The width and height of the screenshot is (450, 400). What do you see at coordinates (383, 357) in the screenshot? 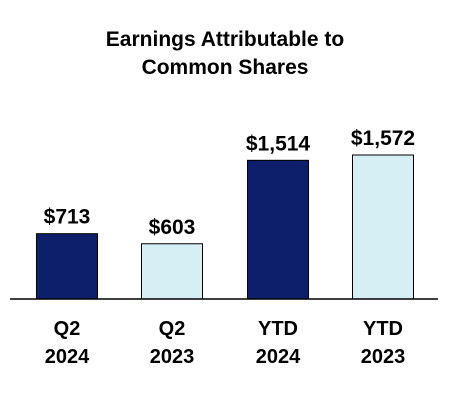
I see `category-label-4-line-2: 2023` at bounding box center [383, 357].